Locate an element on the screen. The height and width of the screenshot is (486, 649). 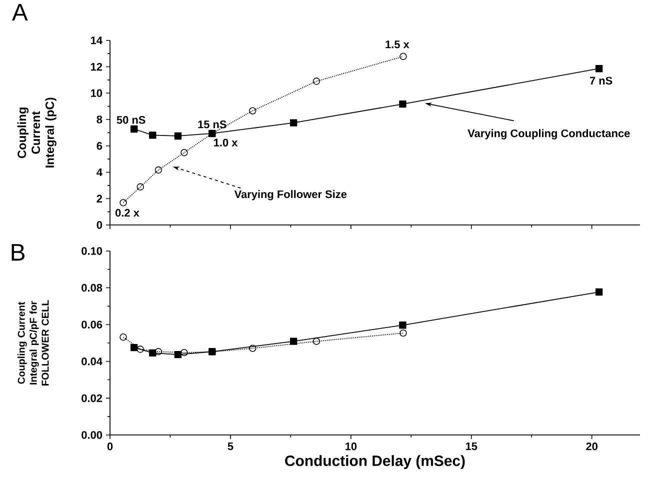
annotation: 0.2 x is located at coordinates (128, 212).